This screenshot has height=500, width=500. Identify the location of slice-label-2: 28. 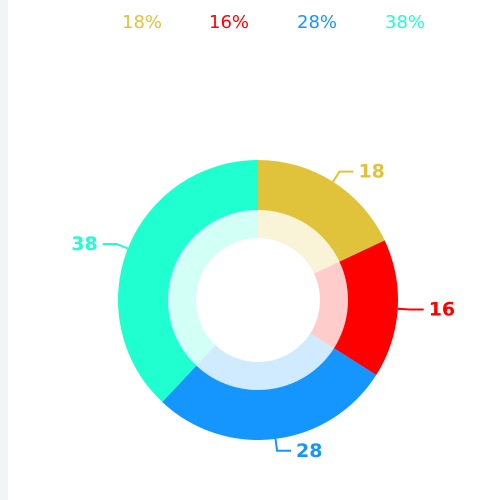
(309, 451).